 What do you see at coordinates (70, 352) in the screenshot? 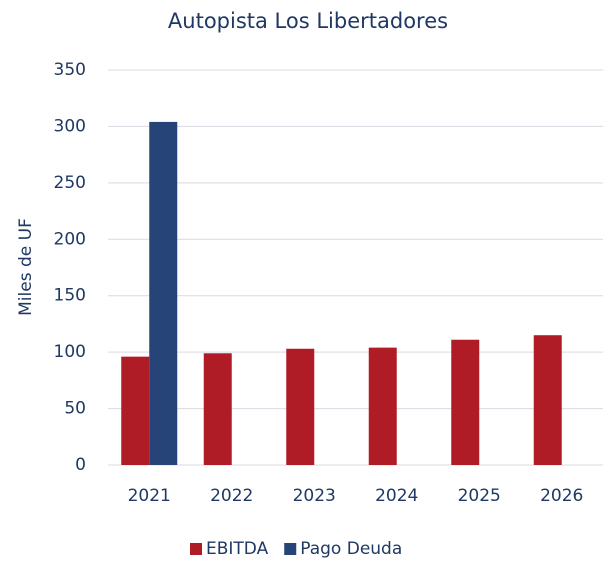
I see `y-tick-label: 100` at bounding box center [70, 352].